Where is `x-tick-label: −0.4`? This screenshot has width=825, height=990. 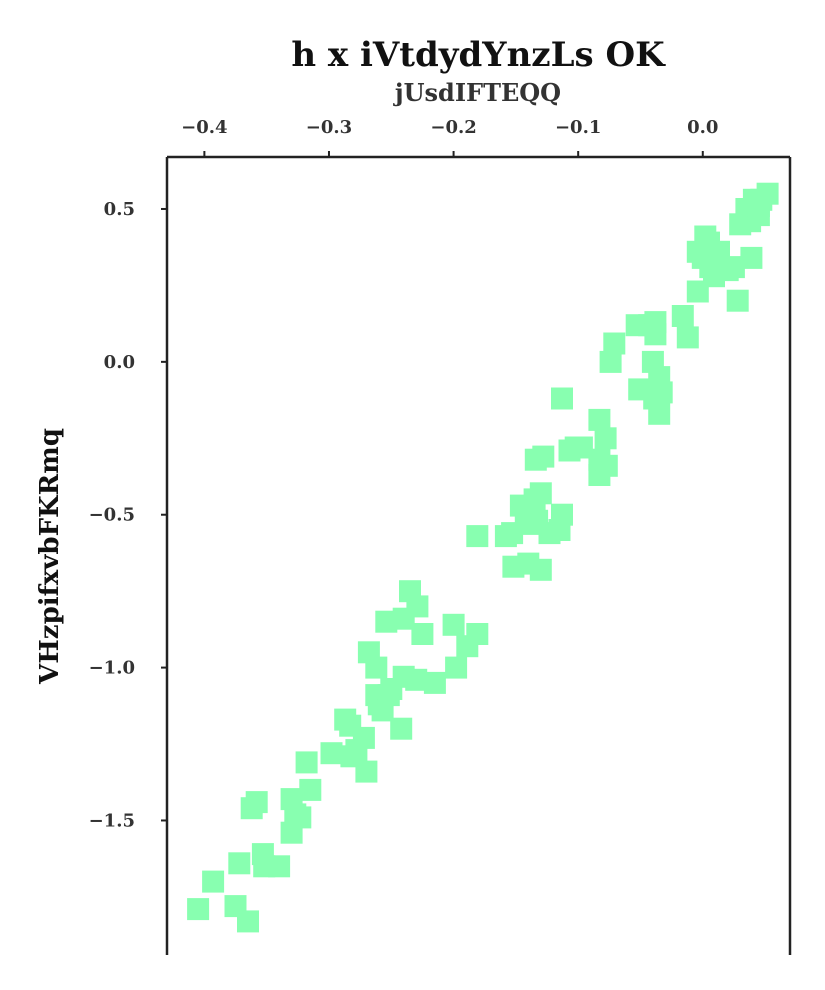 x-tick-label: −0.4 is located at coordinates (204, 127).